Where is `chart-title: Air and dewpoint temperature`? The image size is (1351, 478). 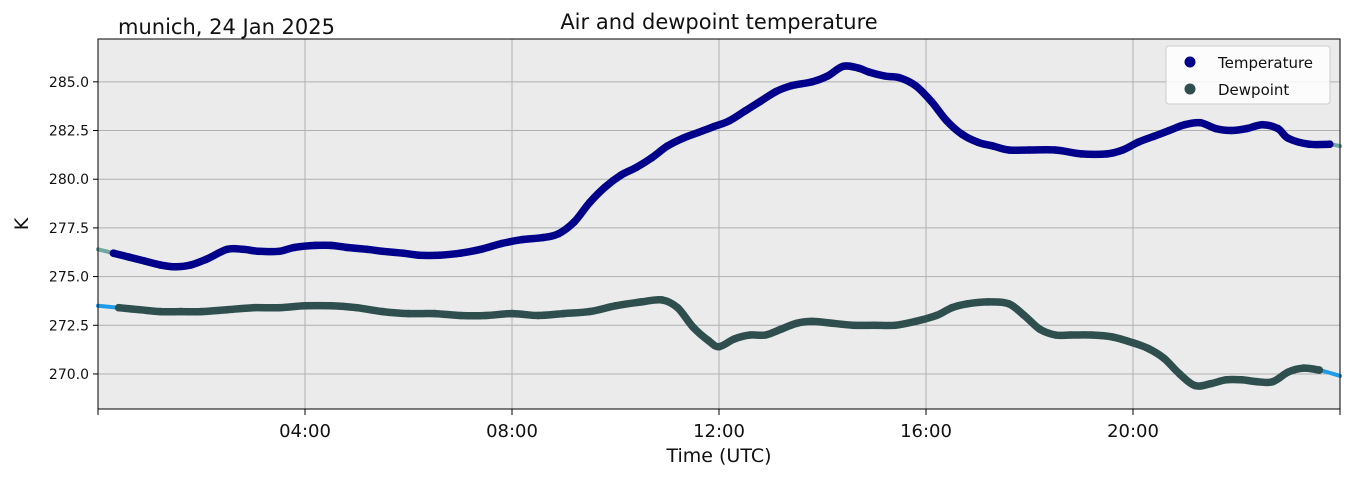
chart-title: Air and dewpoint temperature is located at coordinates (718, 22).